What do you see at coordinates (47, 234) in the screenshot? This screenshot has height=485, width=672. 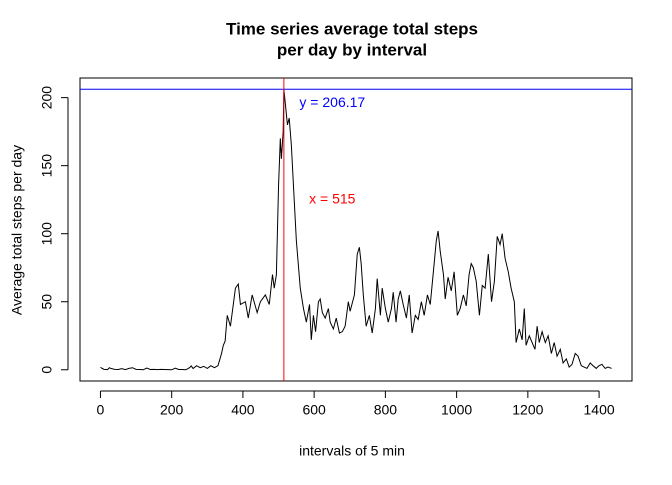 I see `y-tick-label: 100` at bounding box center [47, 234].